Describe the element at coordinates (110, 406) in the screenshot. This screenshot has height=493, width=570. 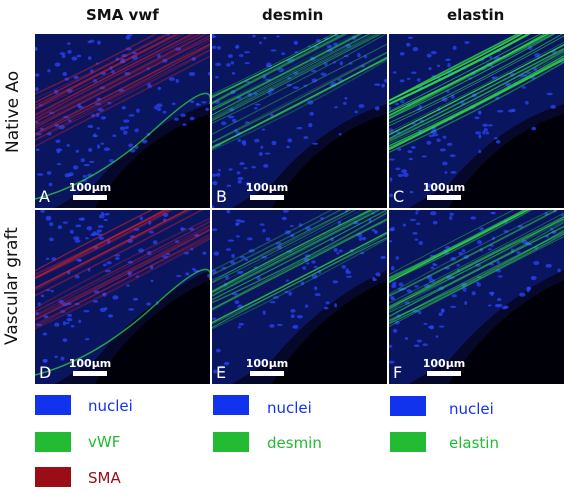
I see `legend-label-nuclei: nuclei` at that location.